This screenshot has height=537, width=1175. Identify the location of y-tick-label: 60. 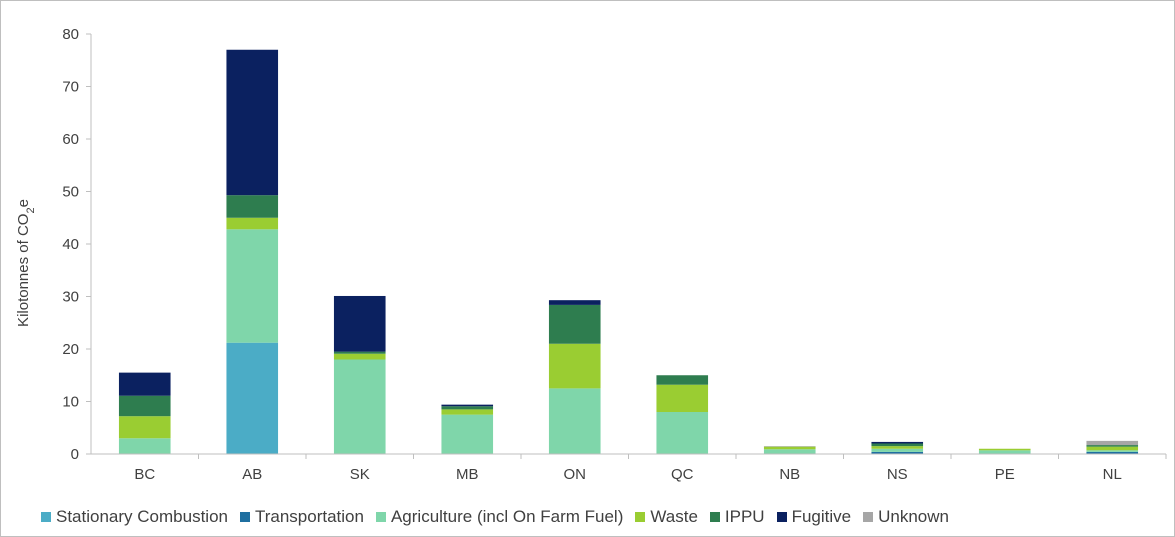
(70, 139).